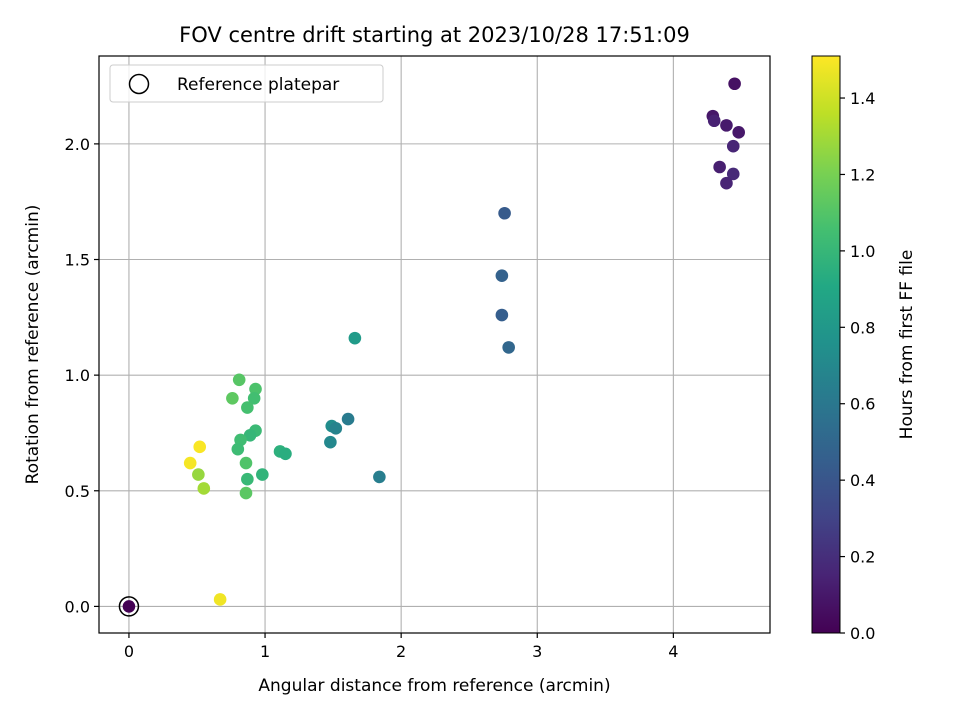 The height and width of the screenshot is (720, 960). What do you see at coordinates (862, 327) in the screenshot?
I see `colorbar-tick-label: 0.8` at bounding box center [862, 327].